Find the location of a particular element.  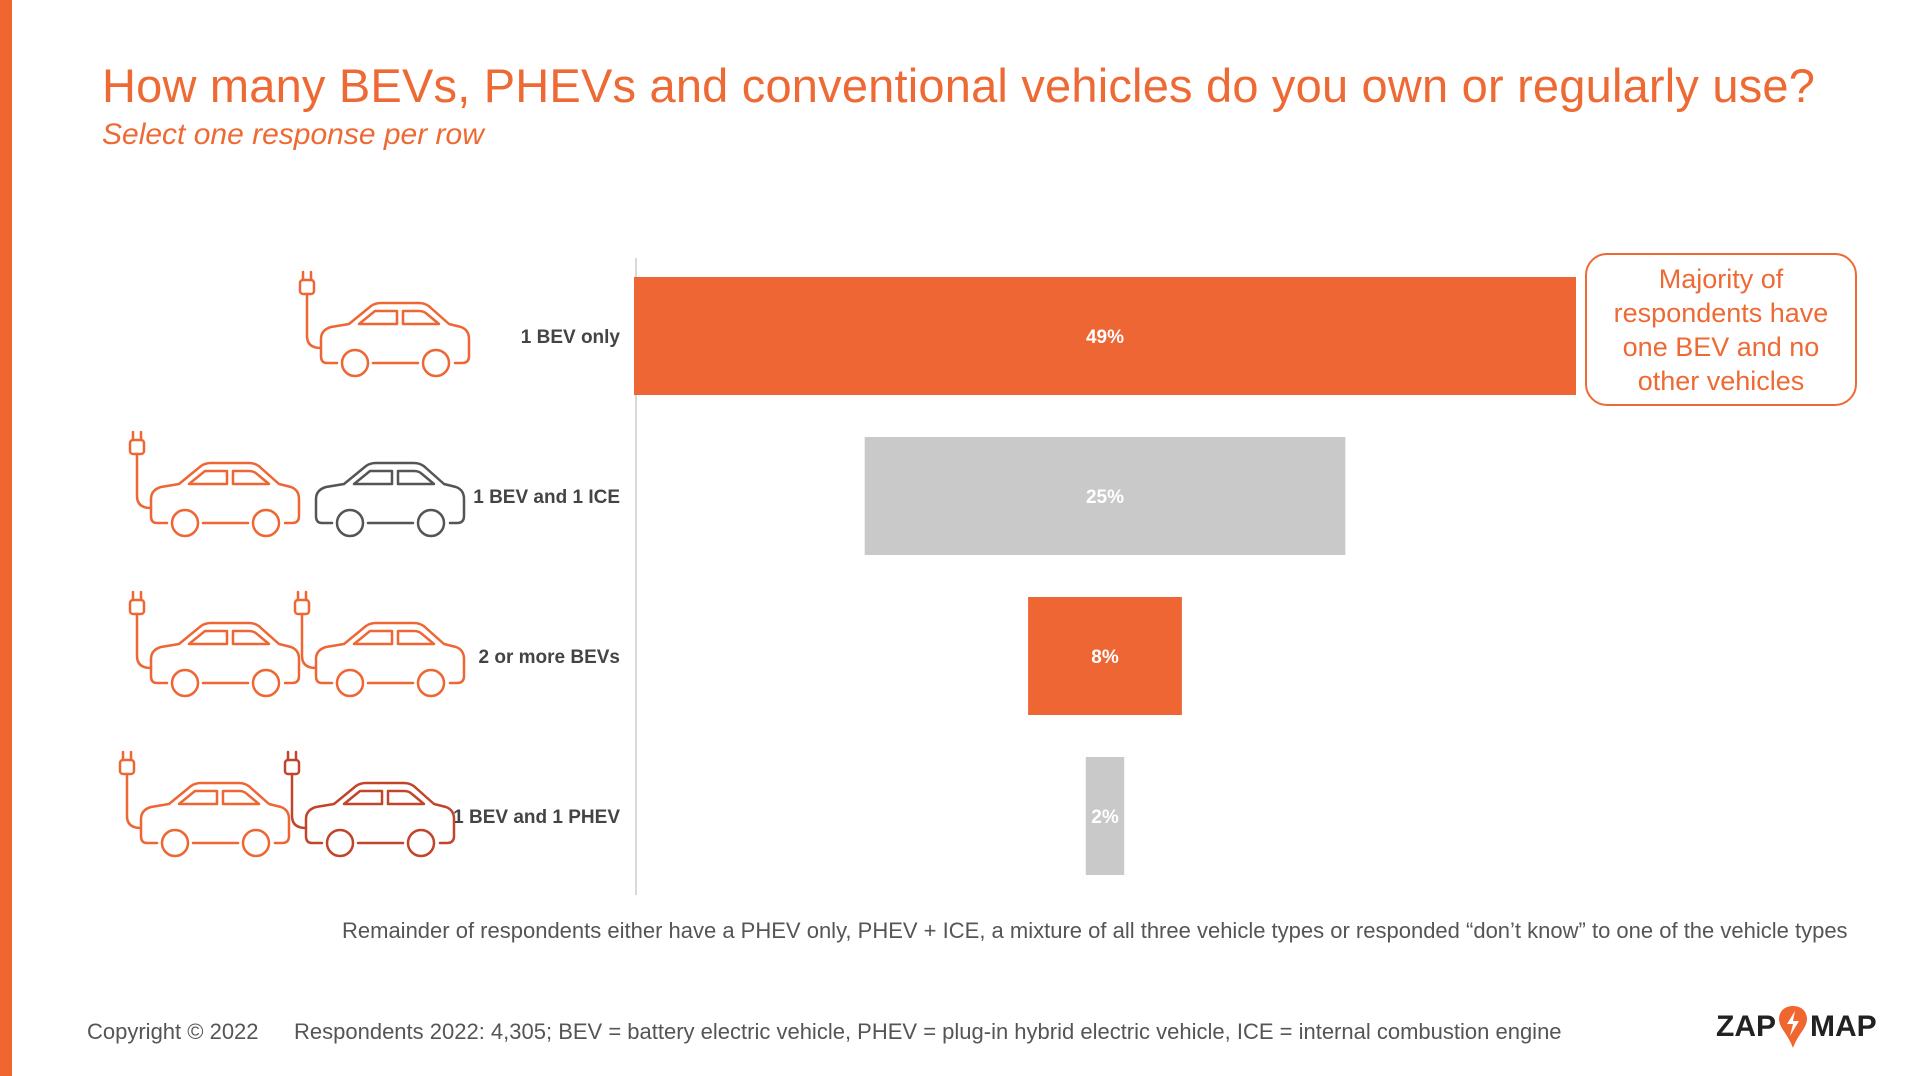

accent-stripe is located at coordinates (6, 538).